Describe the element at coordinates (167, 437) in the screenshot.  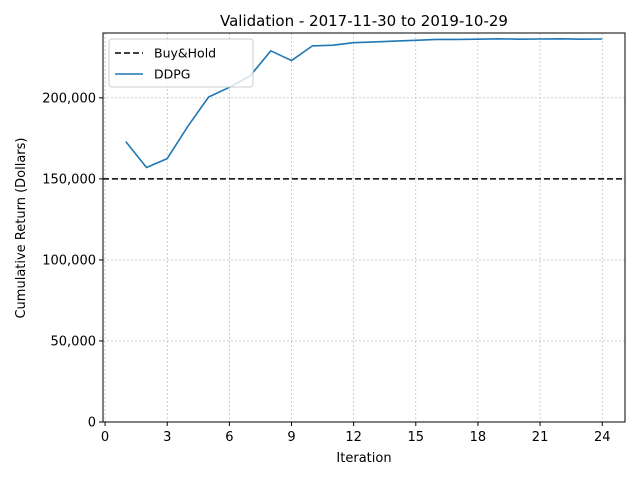
I see `x-tick-label: 3` at that location.